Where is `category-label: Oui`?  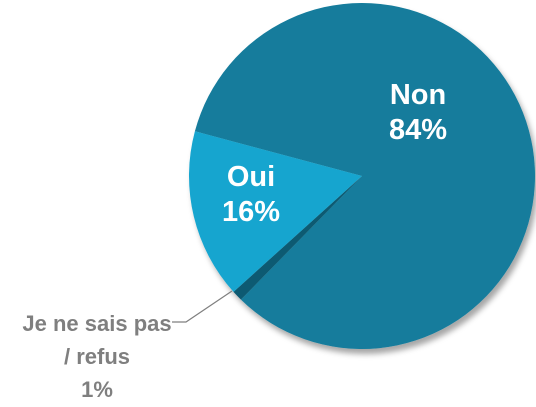
category-label: Oui is located at coordinates (251, 177).